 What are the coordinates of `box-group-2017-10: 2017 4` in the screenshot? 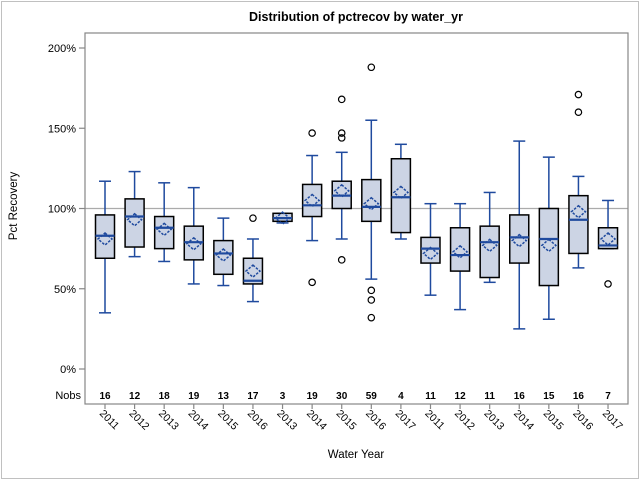 It's located at (404, 288).